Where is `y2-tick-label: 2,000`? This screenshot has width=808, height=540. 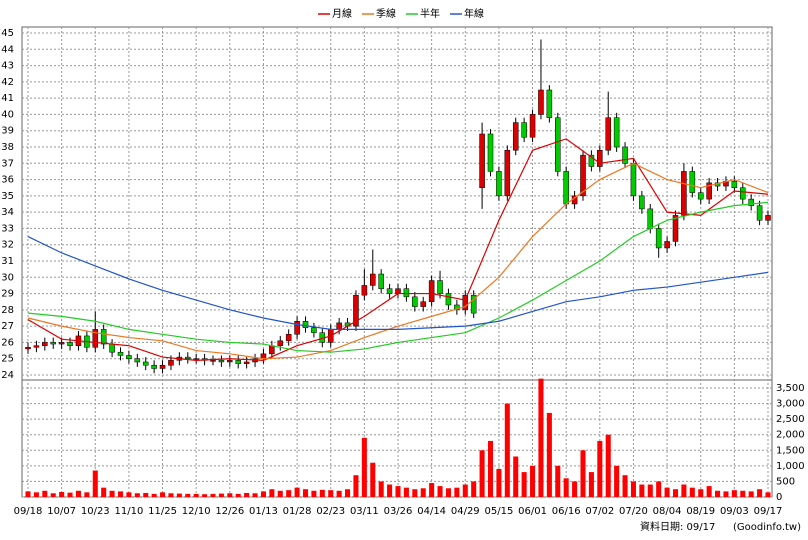
y2-tick-label: 2,000 is located at coordinates (790, 435).